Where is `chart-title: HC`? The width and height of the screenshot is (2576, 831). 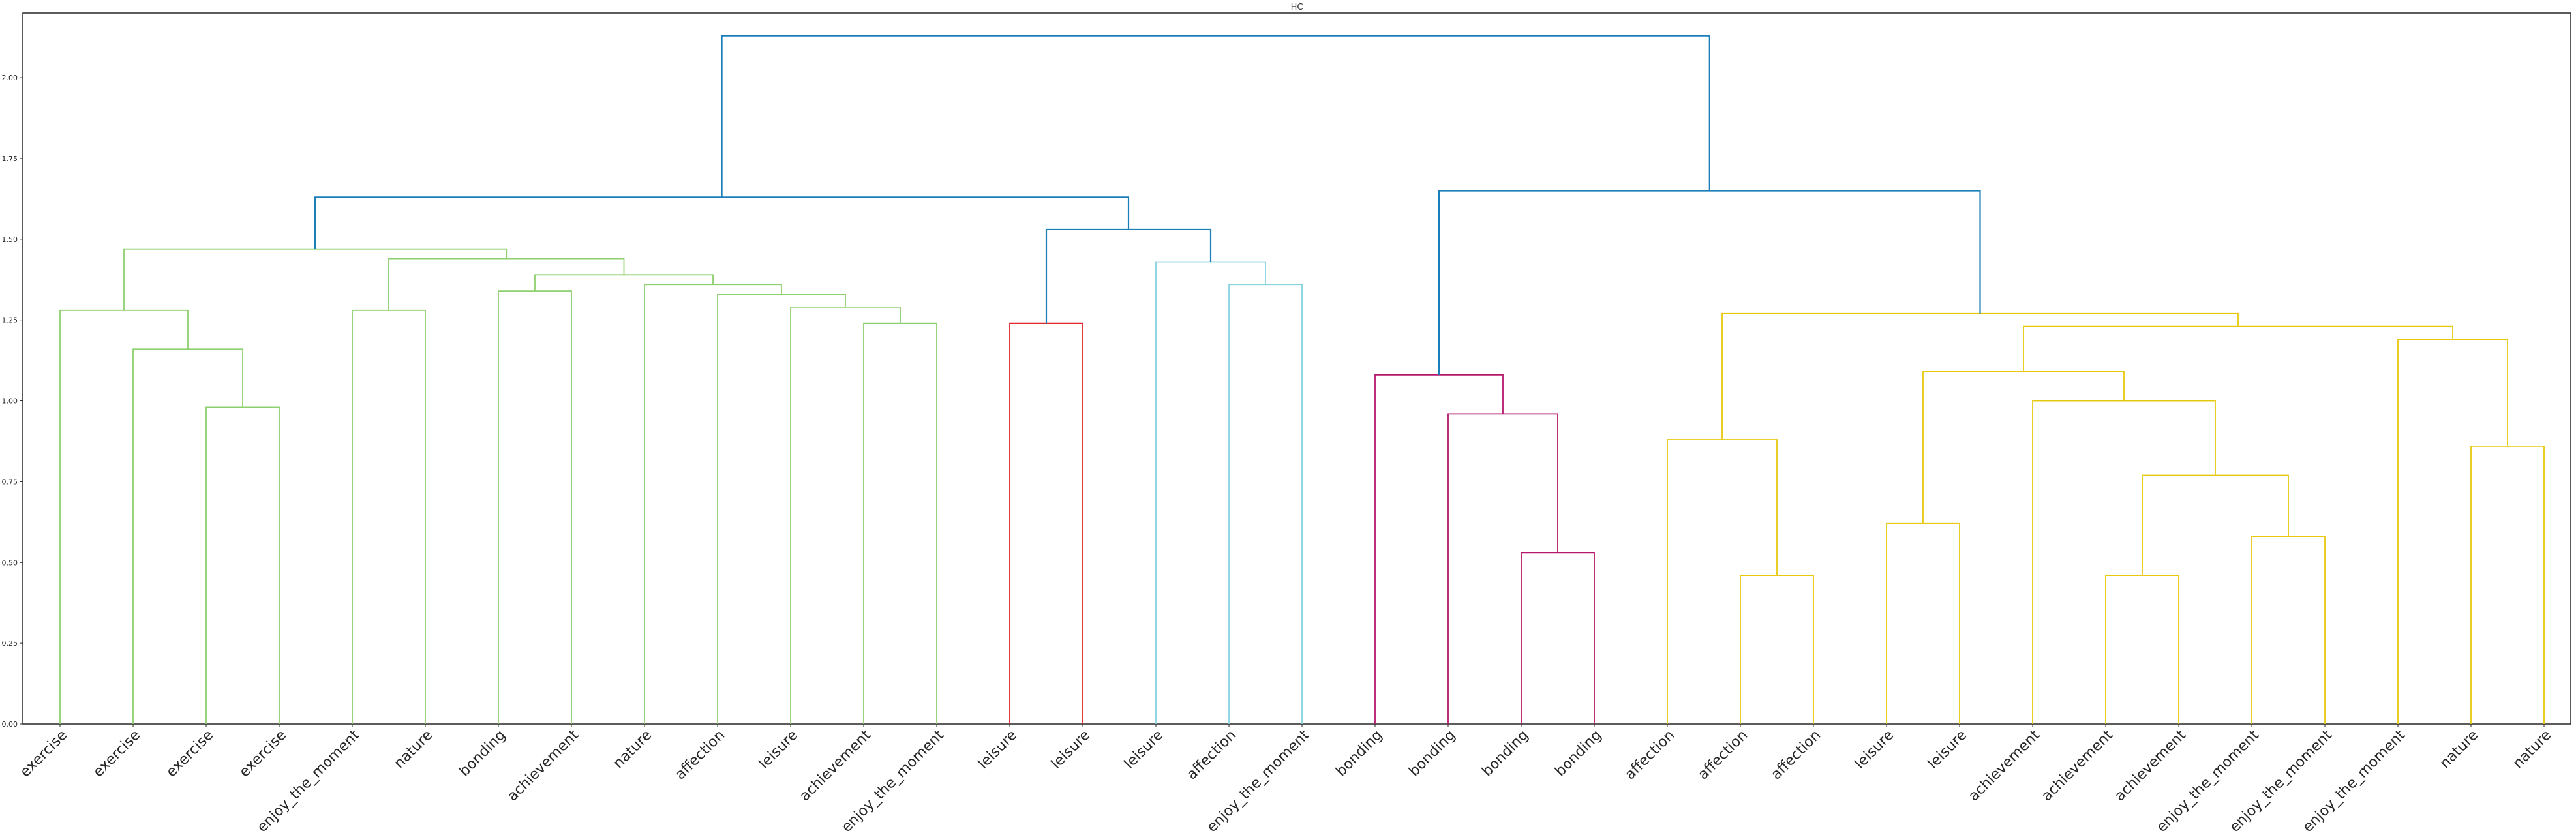
chart-title: HC is located at coordinates (1297, 7).